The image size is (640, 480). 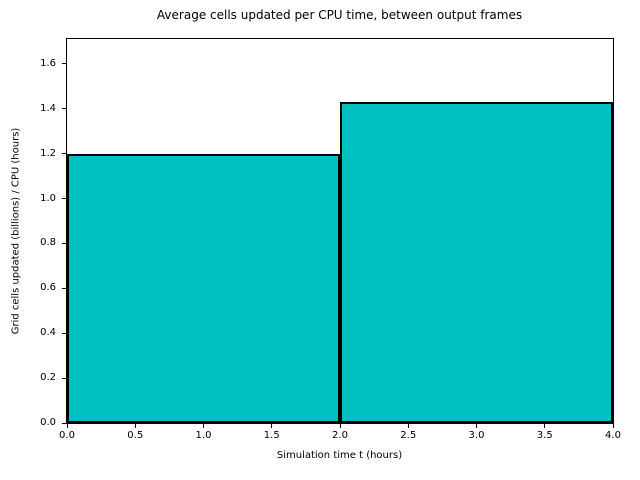 I want to click on x-tick-label: 0.0, so click(x=67, y=435).